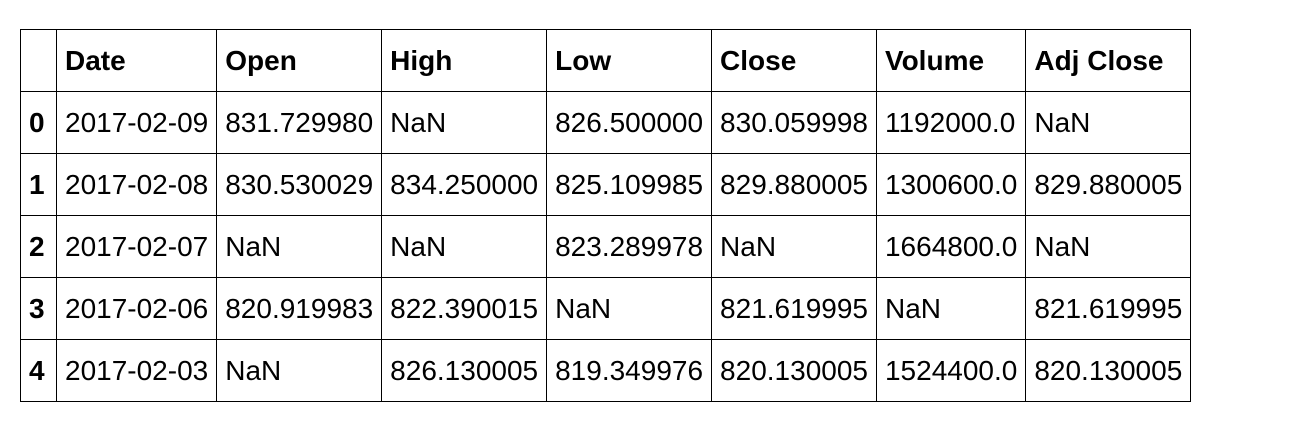 This screenshot has width=1312, height=434. What do you see at coordinates (38, 122) in the screenshot?
I see `row-index-cell: 0` at bounding box center [38, 122].